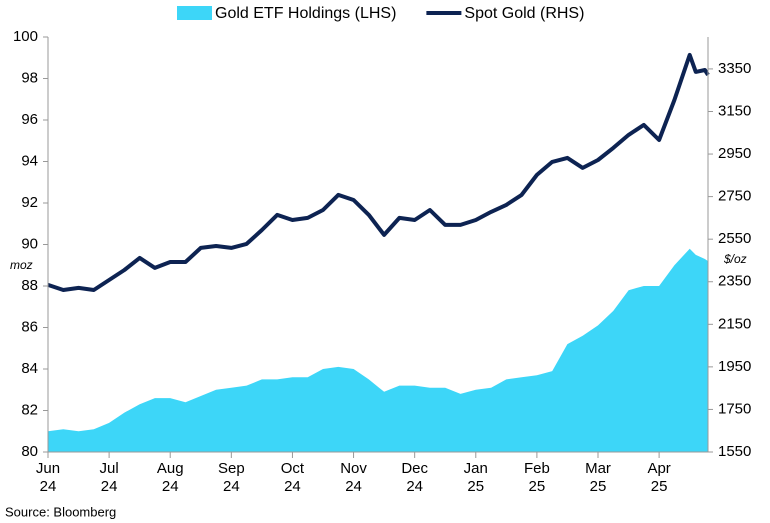  What do you see at coordinates (734, 281) in the screenshot?
I see `y2-tick-label: 2350` at bounding box center [734, 281].